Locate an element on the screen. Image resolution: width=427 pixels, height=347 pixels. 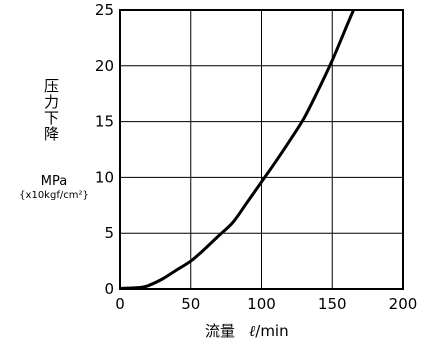
x-tick-labels: 0 50 100 150 200 is located at coordinates (266, 304).